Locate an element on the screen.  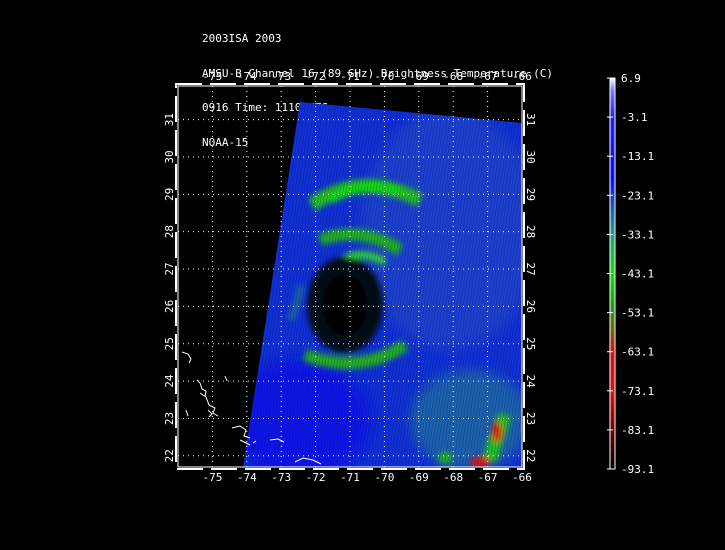
lon-label-bottom: -74 is located at coordinates (247, 477).